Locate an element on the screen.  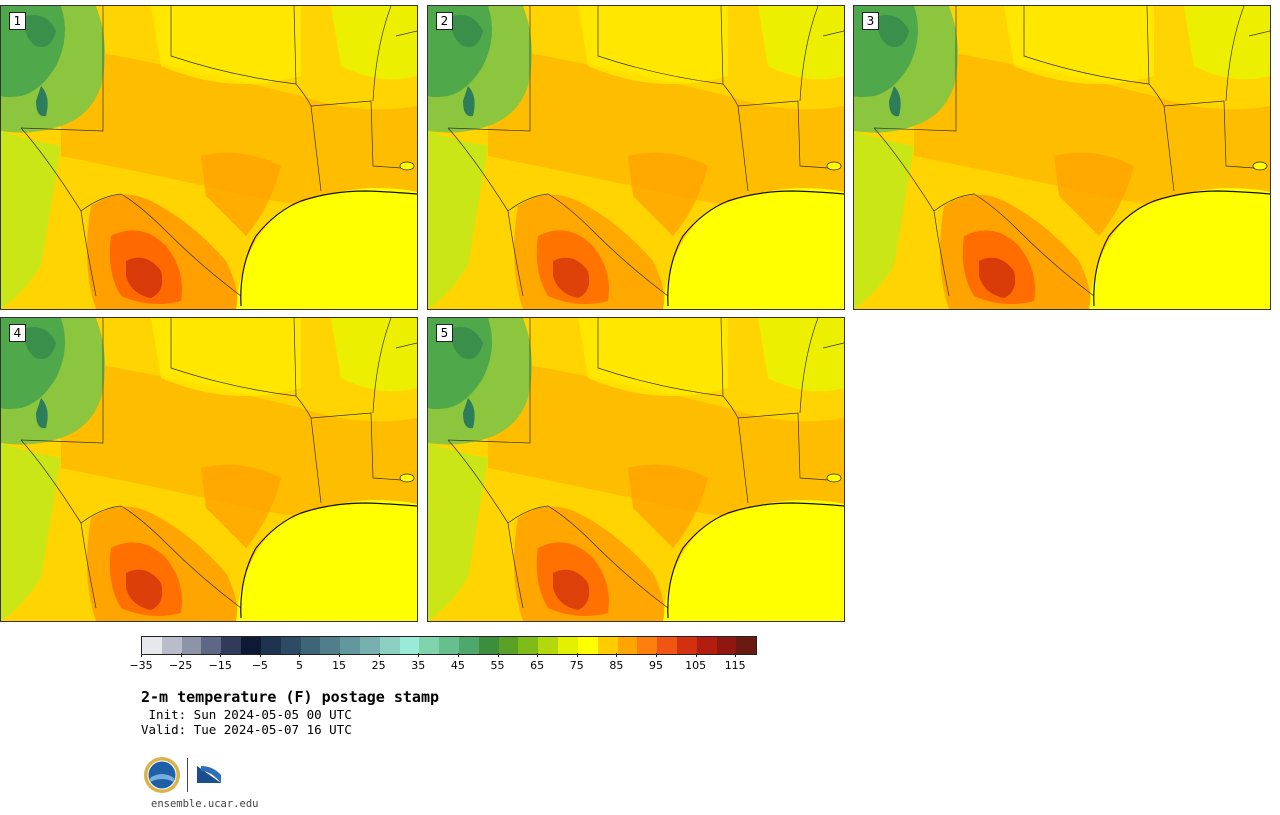
colorbar-tick-label: 75 is located at coordinates (576, 665).